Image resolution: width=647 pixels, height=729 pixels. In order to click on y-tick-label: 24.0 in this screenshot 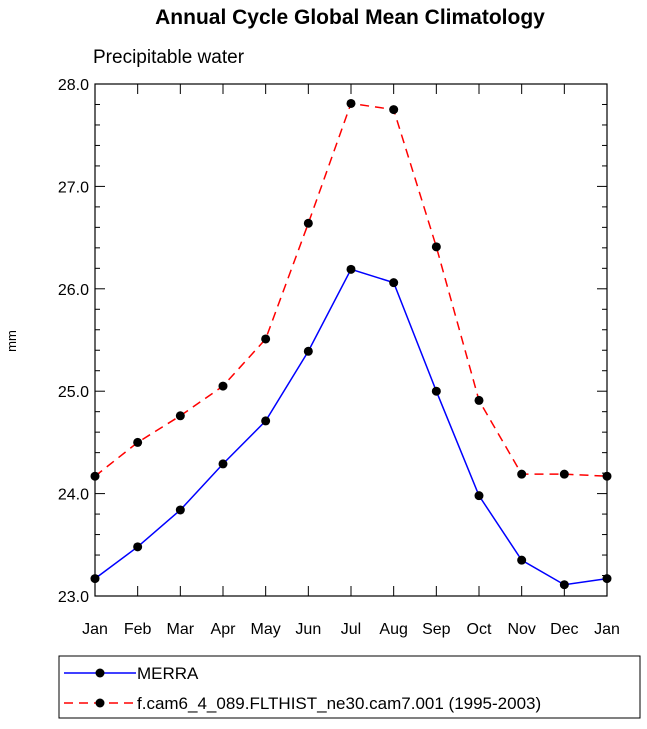, I will do `click(73, 495)`.